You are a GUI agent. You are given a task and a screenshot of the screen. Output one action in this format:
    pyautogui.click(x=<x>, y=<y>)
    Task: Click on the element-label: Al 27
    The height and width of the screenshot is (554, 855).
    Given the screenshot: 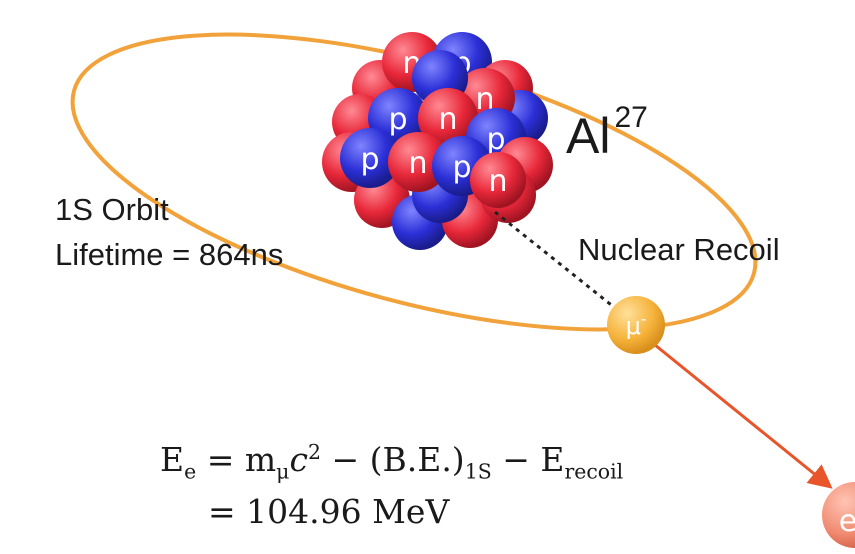 What is the action you would take?
    pyautogui.click(x=607, y=127)
    